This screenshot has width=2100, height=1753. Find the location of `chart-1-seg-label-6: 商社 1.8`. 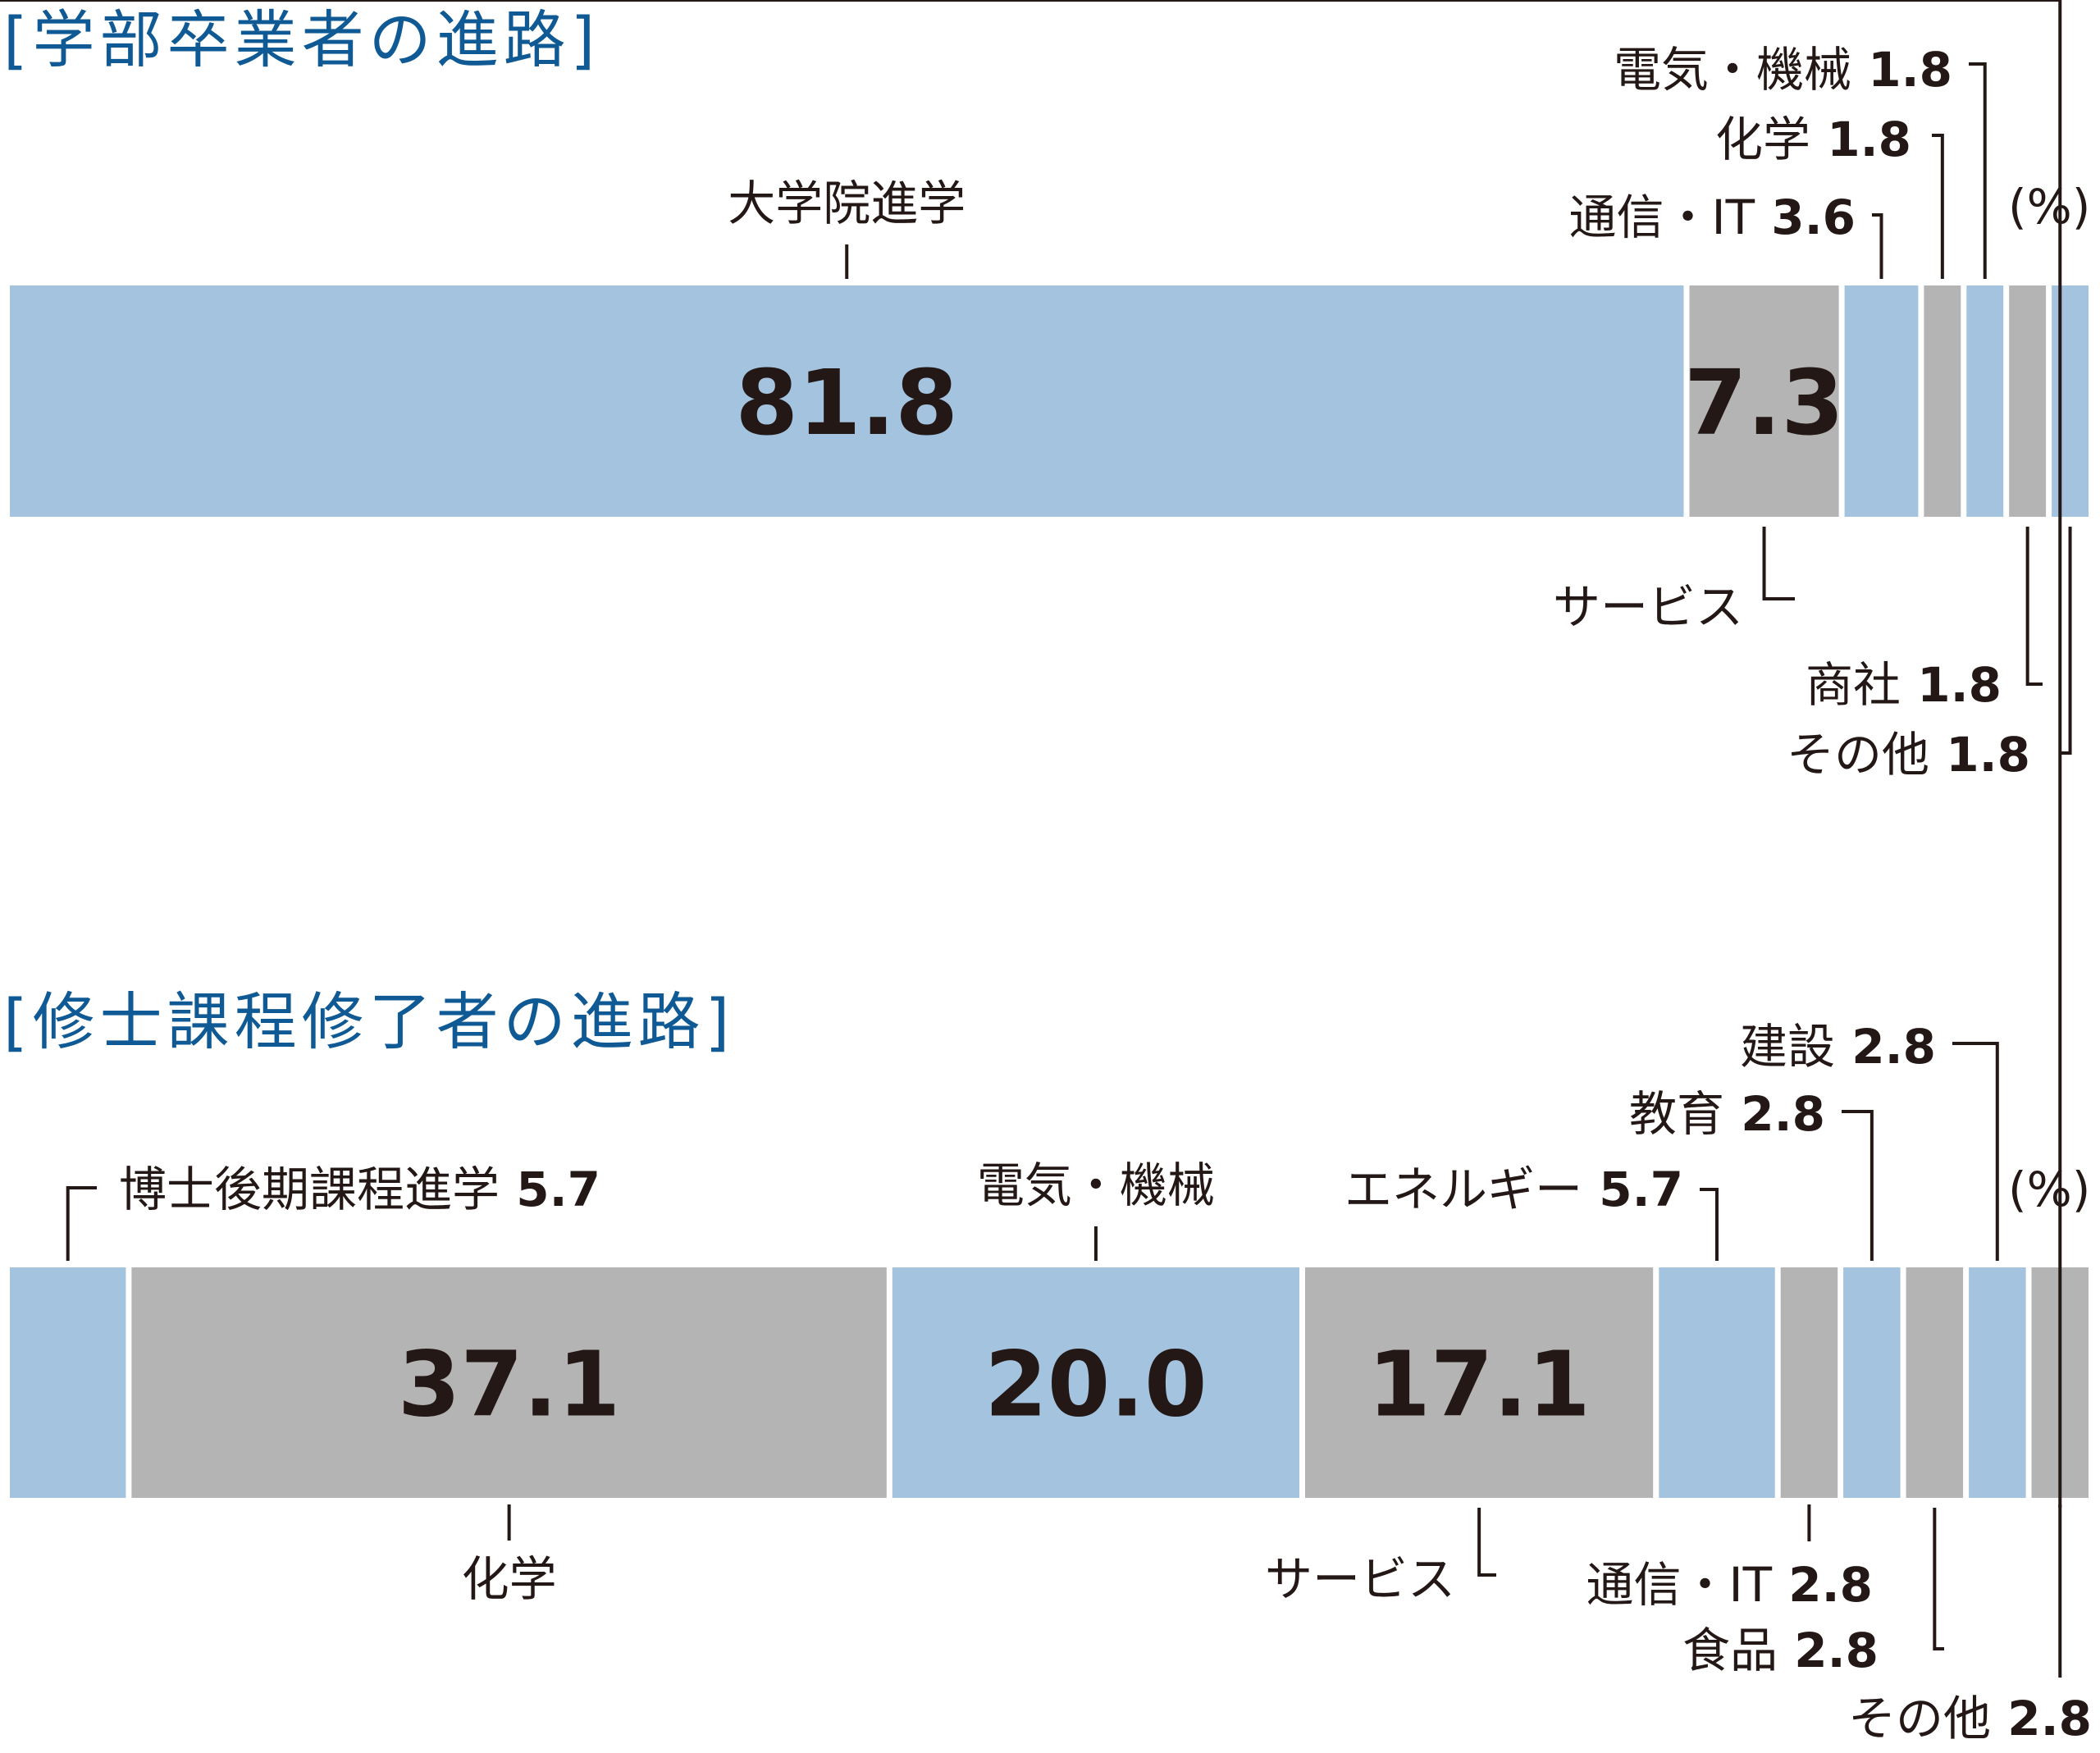

chart-1-seg-label-6: 商社 1.8 is located at coordinates (1904, 685).